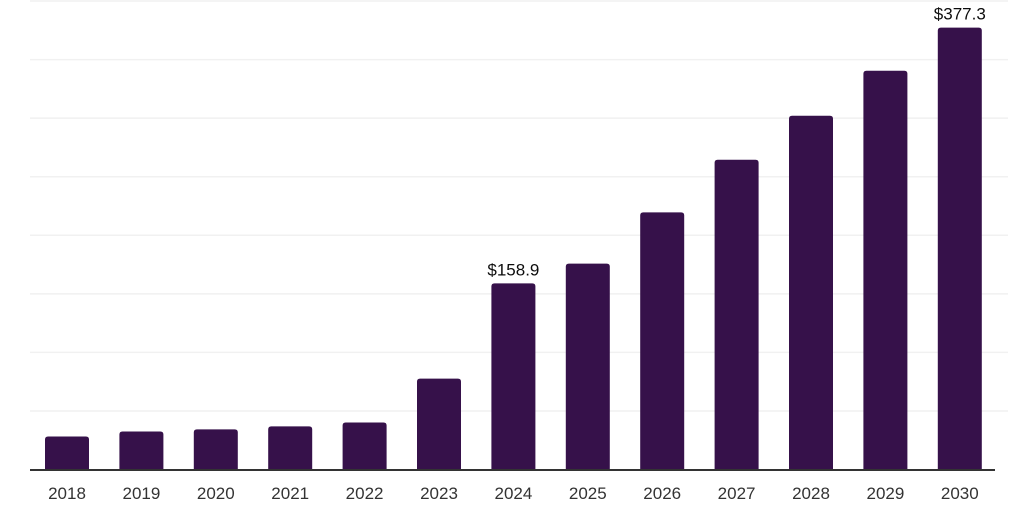 This screenshot has height=512, width=1024. I want to click on bar-2019, so click(141, 450).